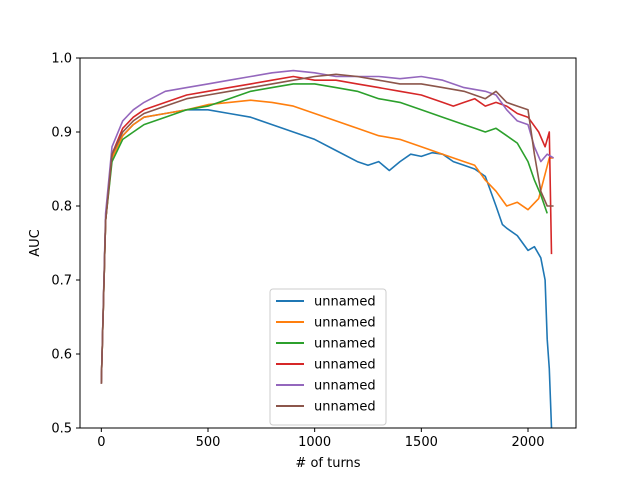 The width and height of the screenshot is (640, 480). What do you see at coordinates (314, 442) in the screenshot?
I see `x-tick-label-2: 1000` at bounding box center [314, 442].